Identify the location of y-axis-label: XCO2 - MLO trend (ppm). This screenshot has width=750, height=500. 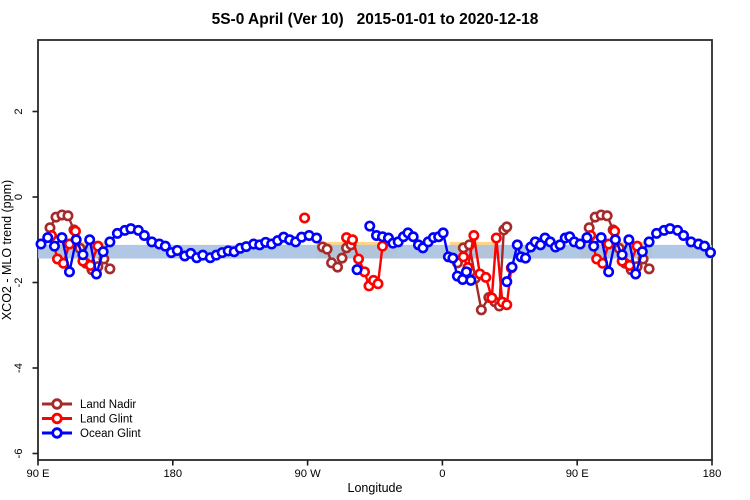
(7, 250).